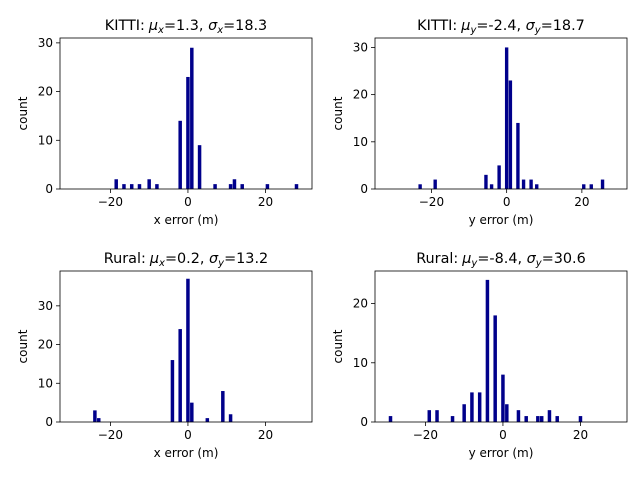  Describe the element at coordinates (186, 453) in the screenshot. I see `x-axis-label: x error (m)` at that location.